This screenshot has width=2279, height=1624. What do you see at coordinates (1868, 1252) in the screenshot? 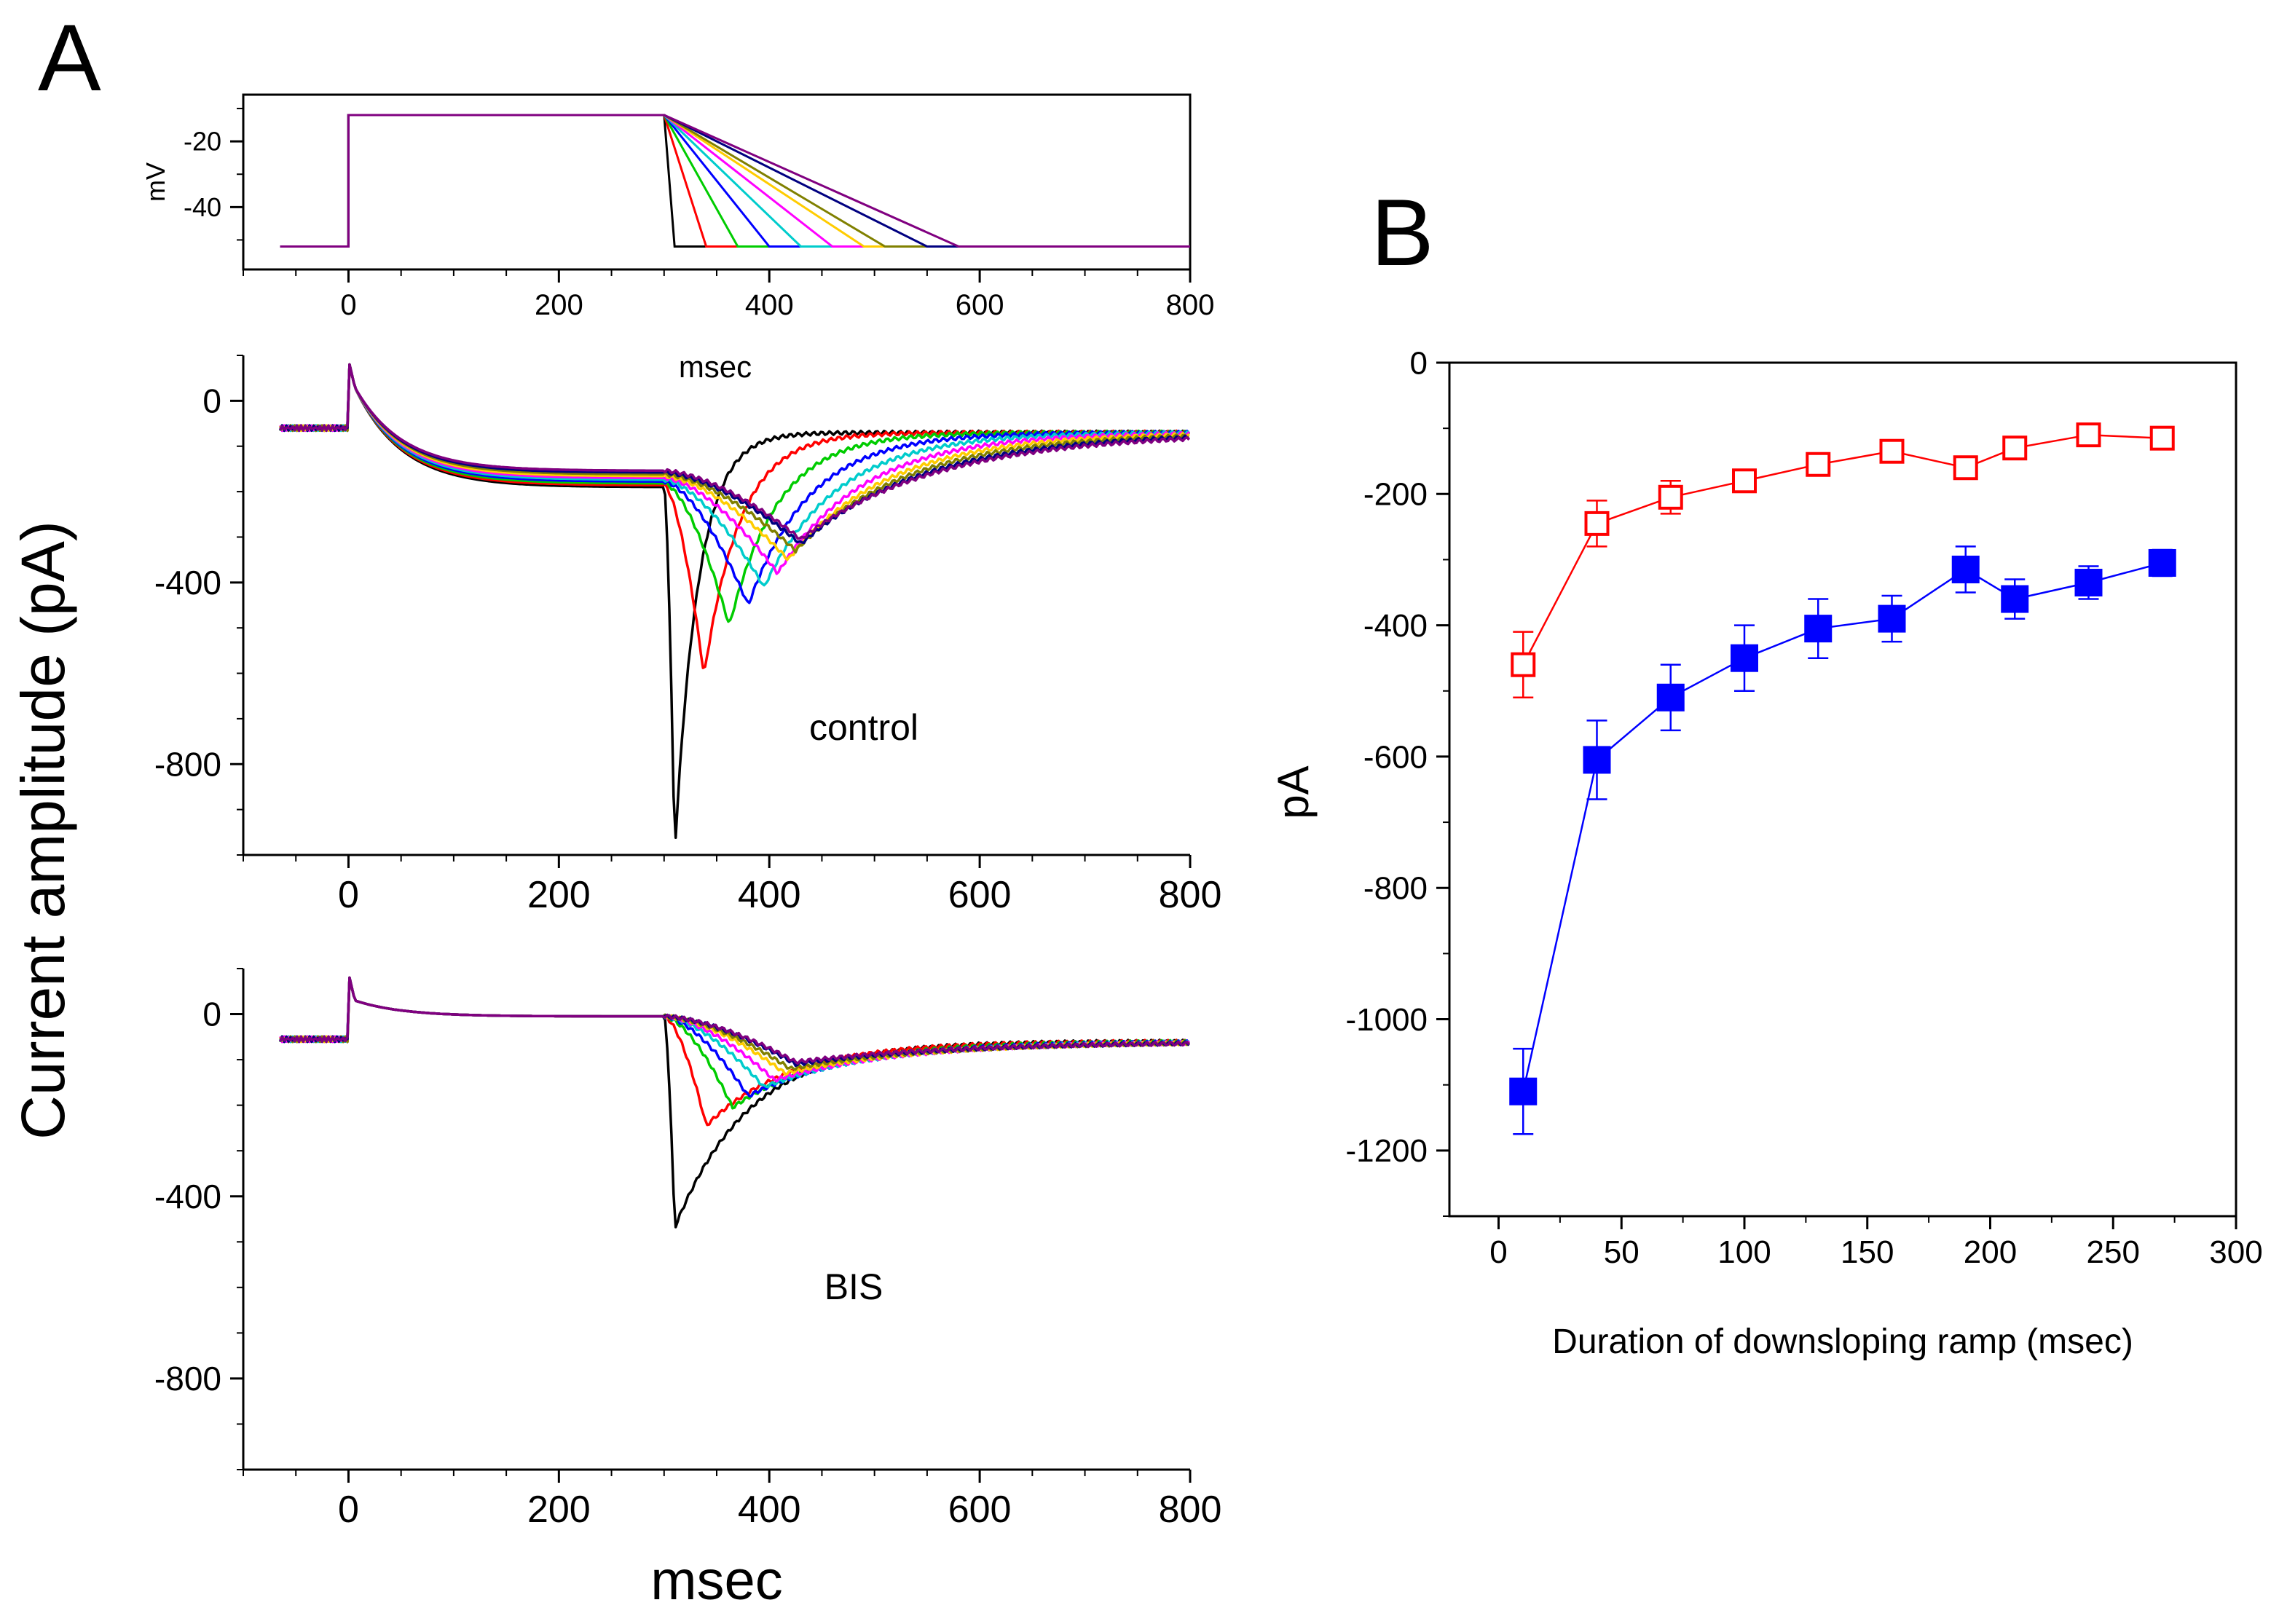
I see `b-xtick-label: 150` at bounding box center [1868, 1252].